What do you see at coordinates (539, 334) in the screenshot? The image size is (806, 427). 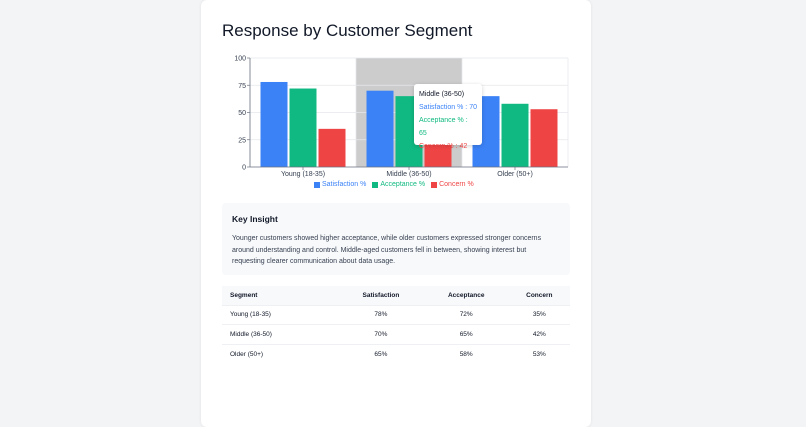 I see `cell-concern: 42%` at bounding box center [539, 334].